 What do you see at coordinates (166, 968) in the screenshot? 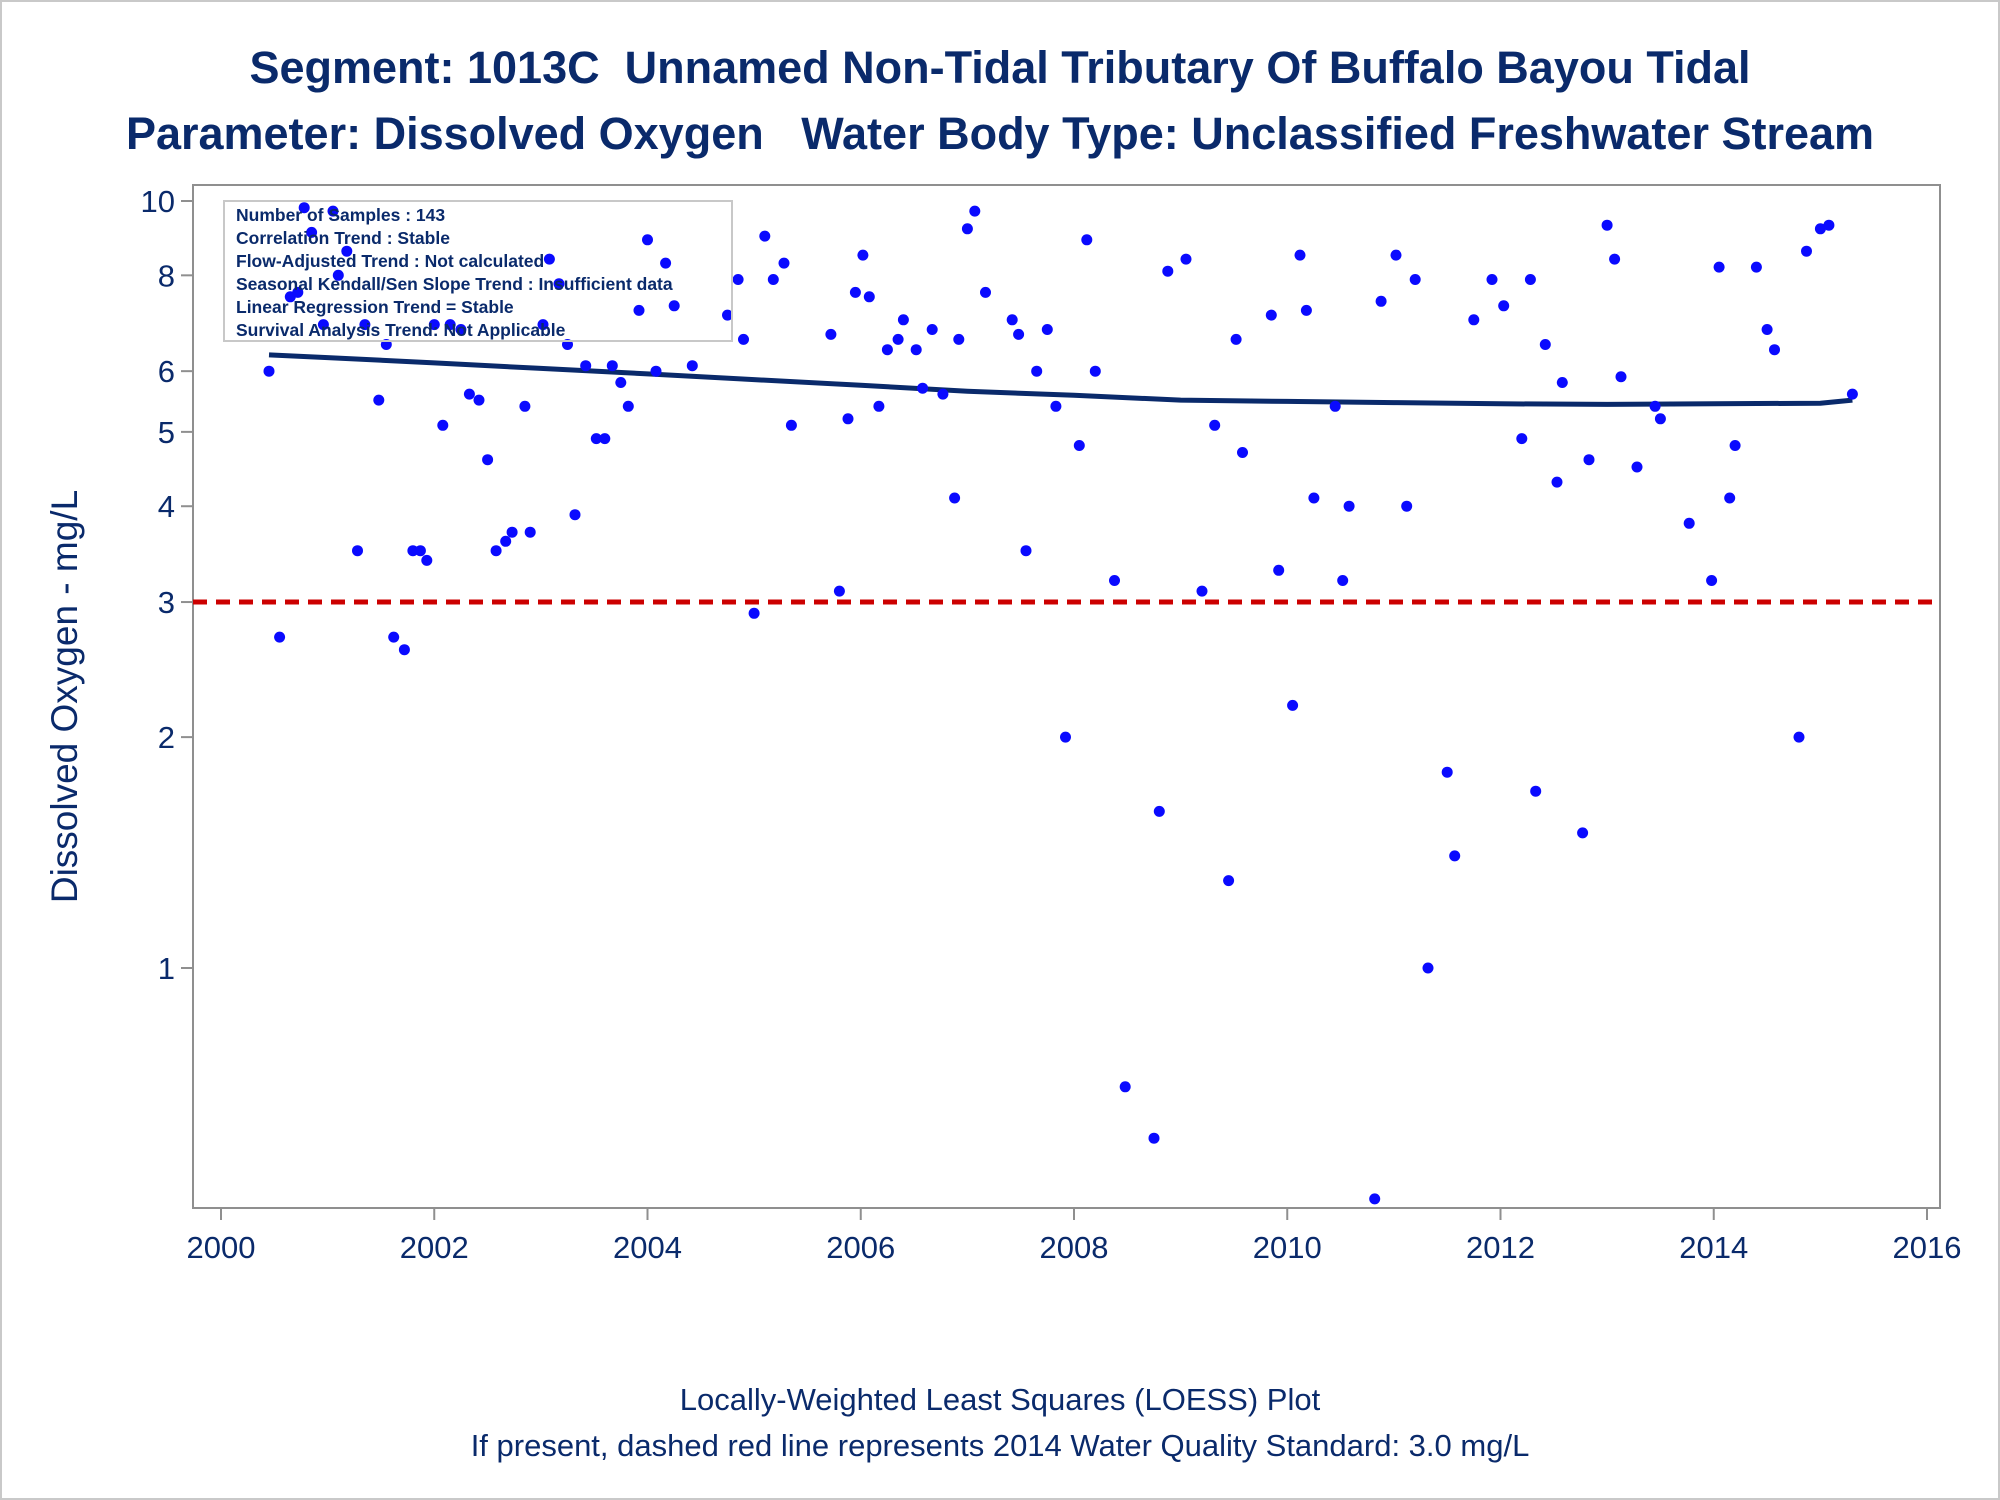
I see `y-tick-label: 1` at bounding box center [166, 968].